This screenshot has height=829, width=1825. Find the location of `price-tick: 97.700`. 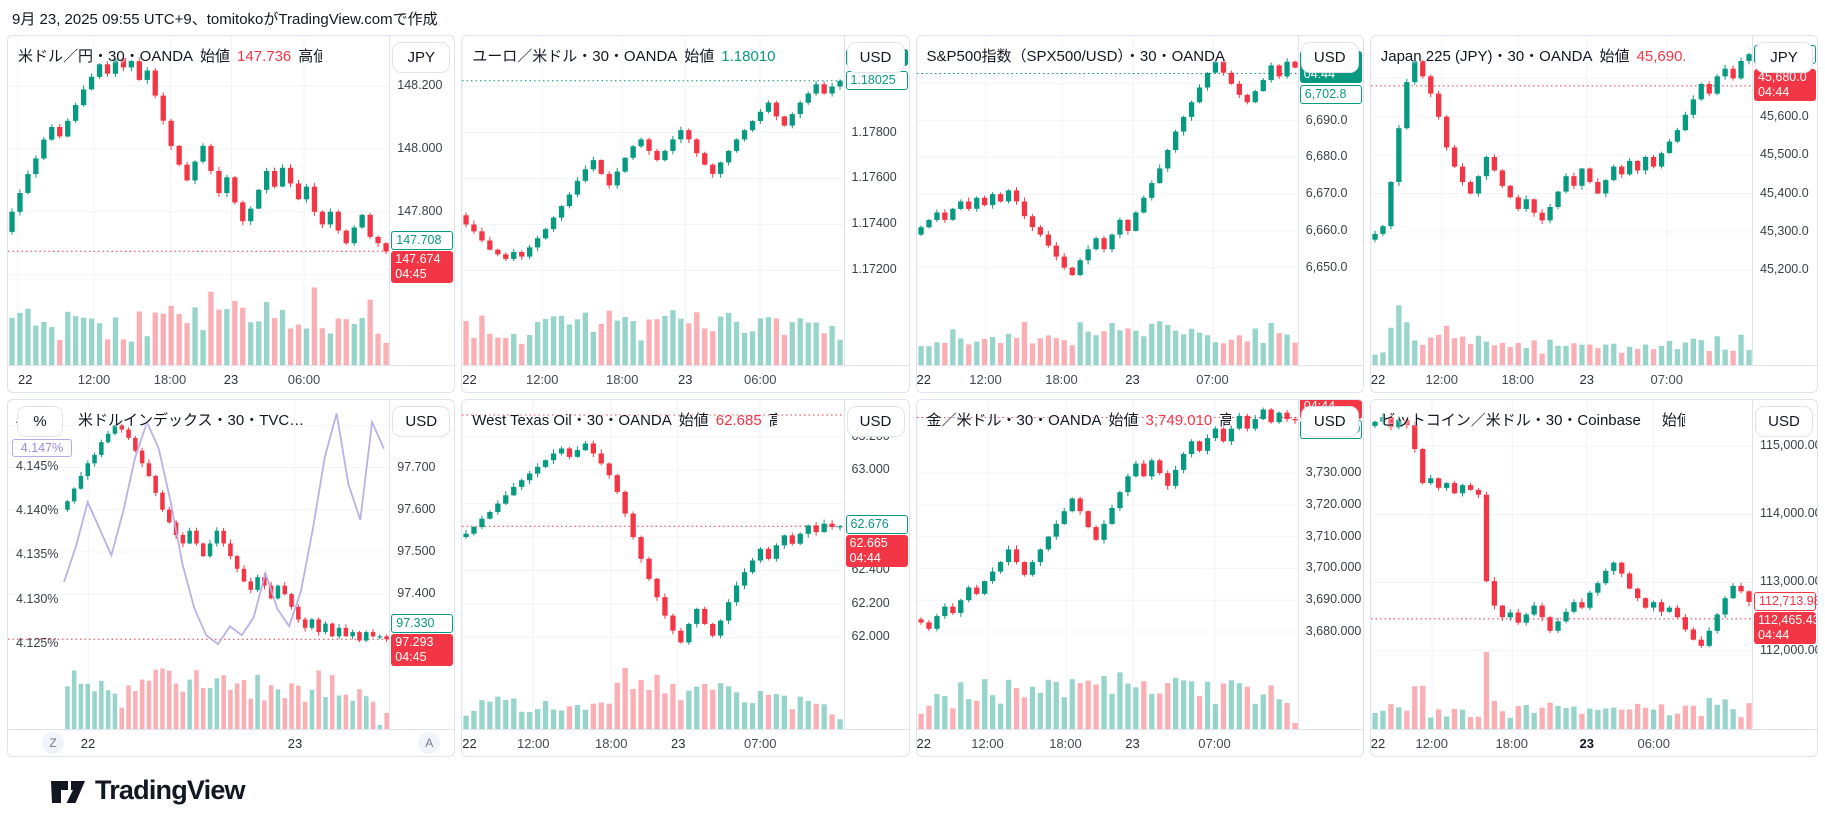

price-tick: 97.700 is located at coordinates (416, 466).